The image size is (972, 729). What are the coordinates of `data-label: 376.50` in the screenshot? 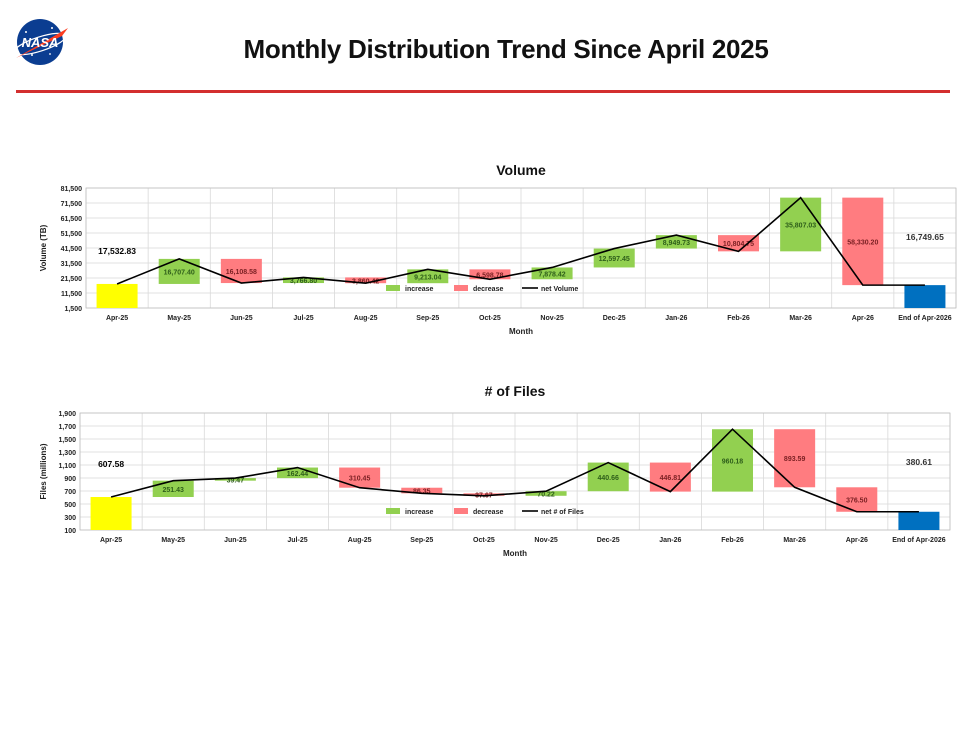 It's located at (857, 501).